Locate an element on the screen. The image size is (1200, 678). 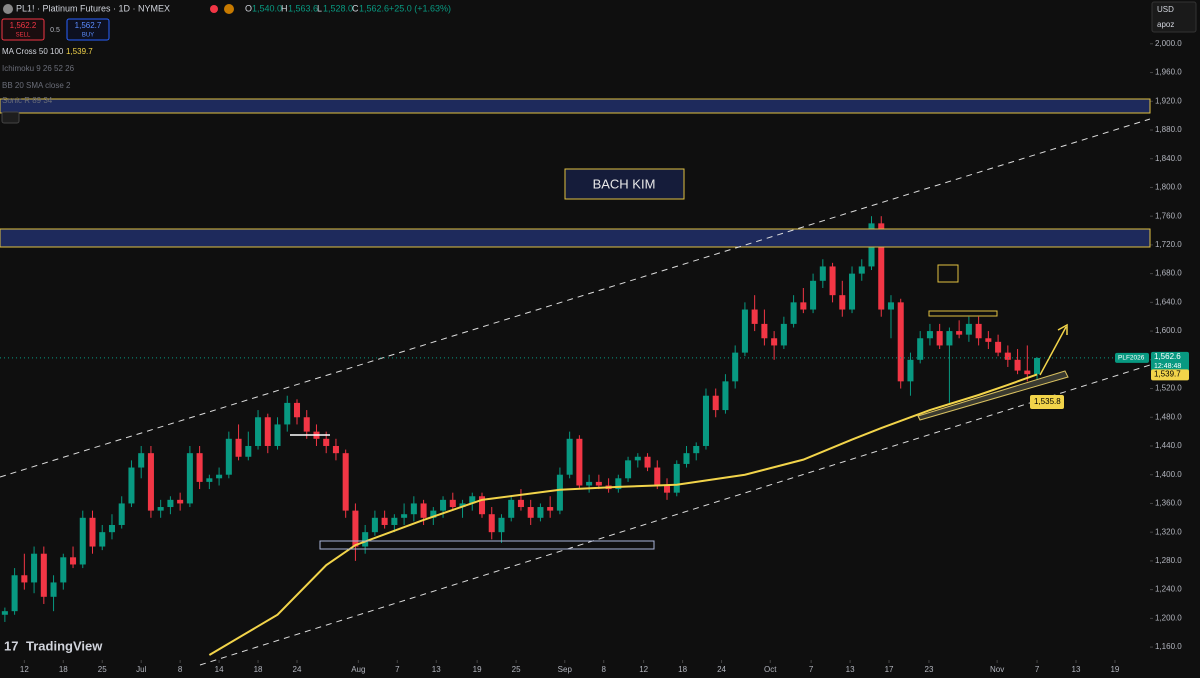
y-tick-label: 1,960.0 is located at coordinates (1168, 72).